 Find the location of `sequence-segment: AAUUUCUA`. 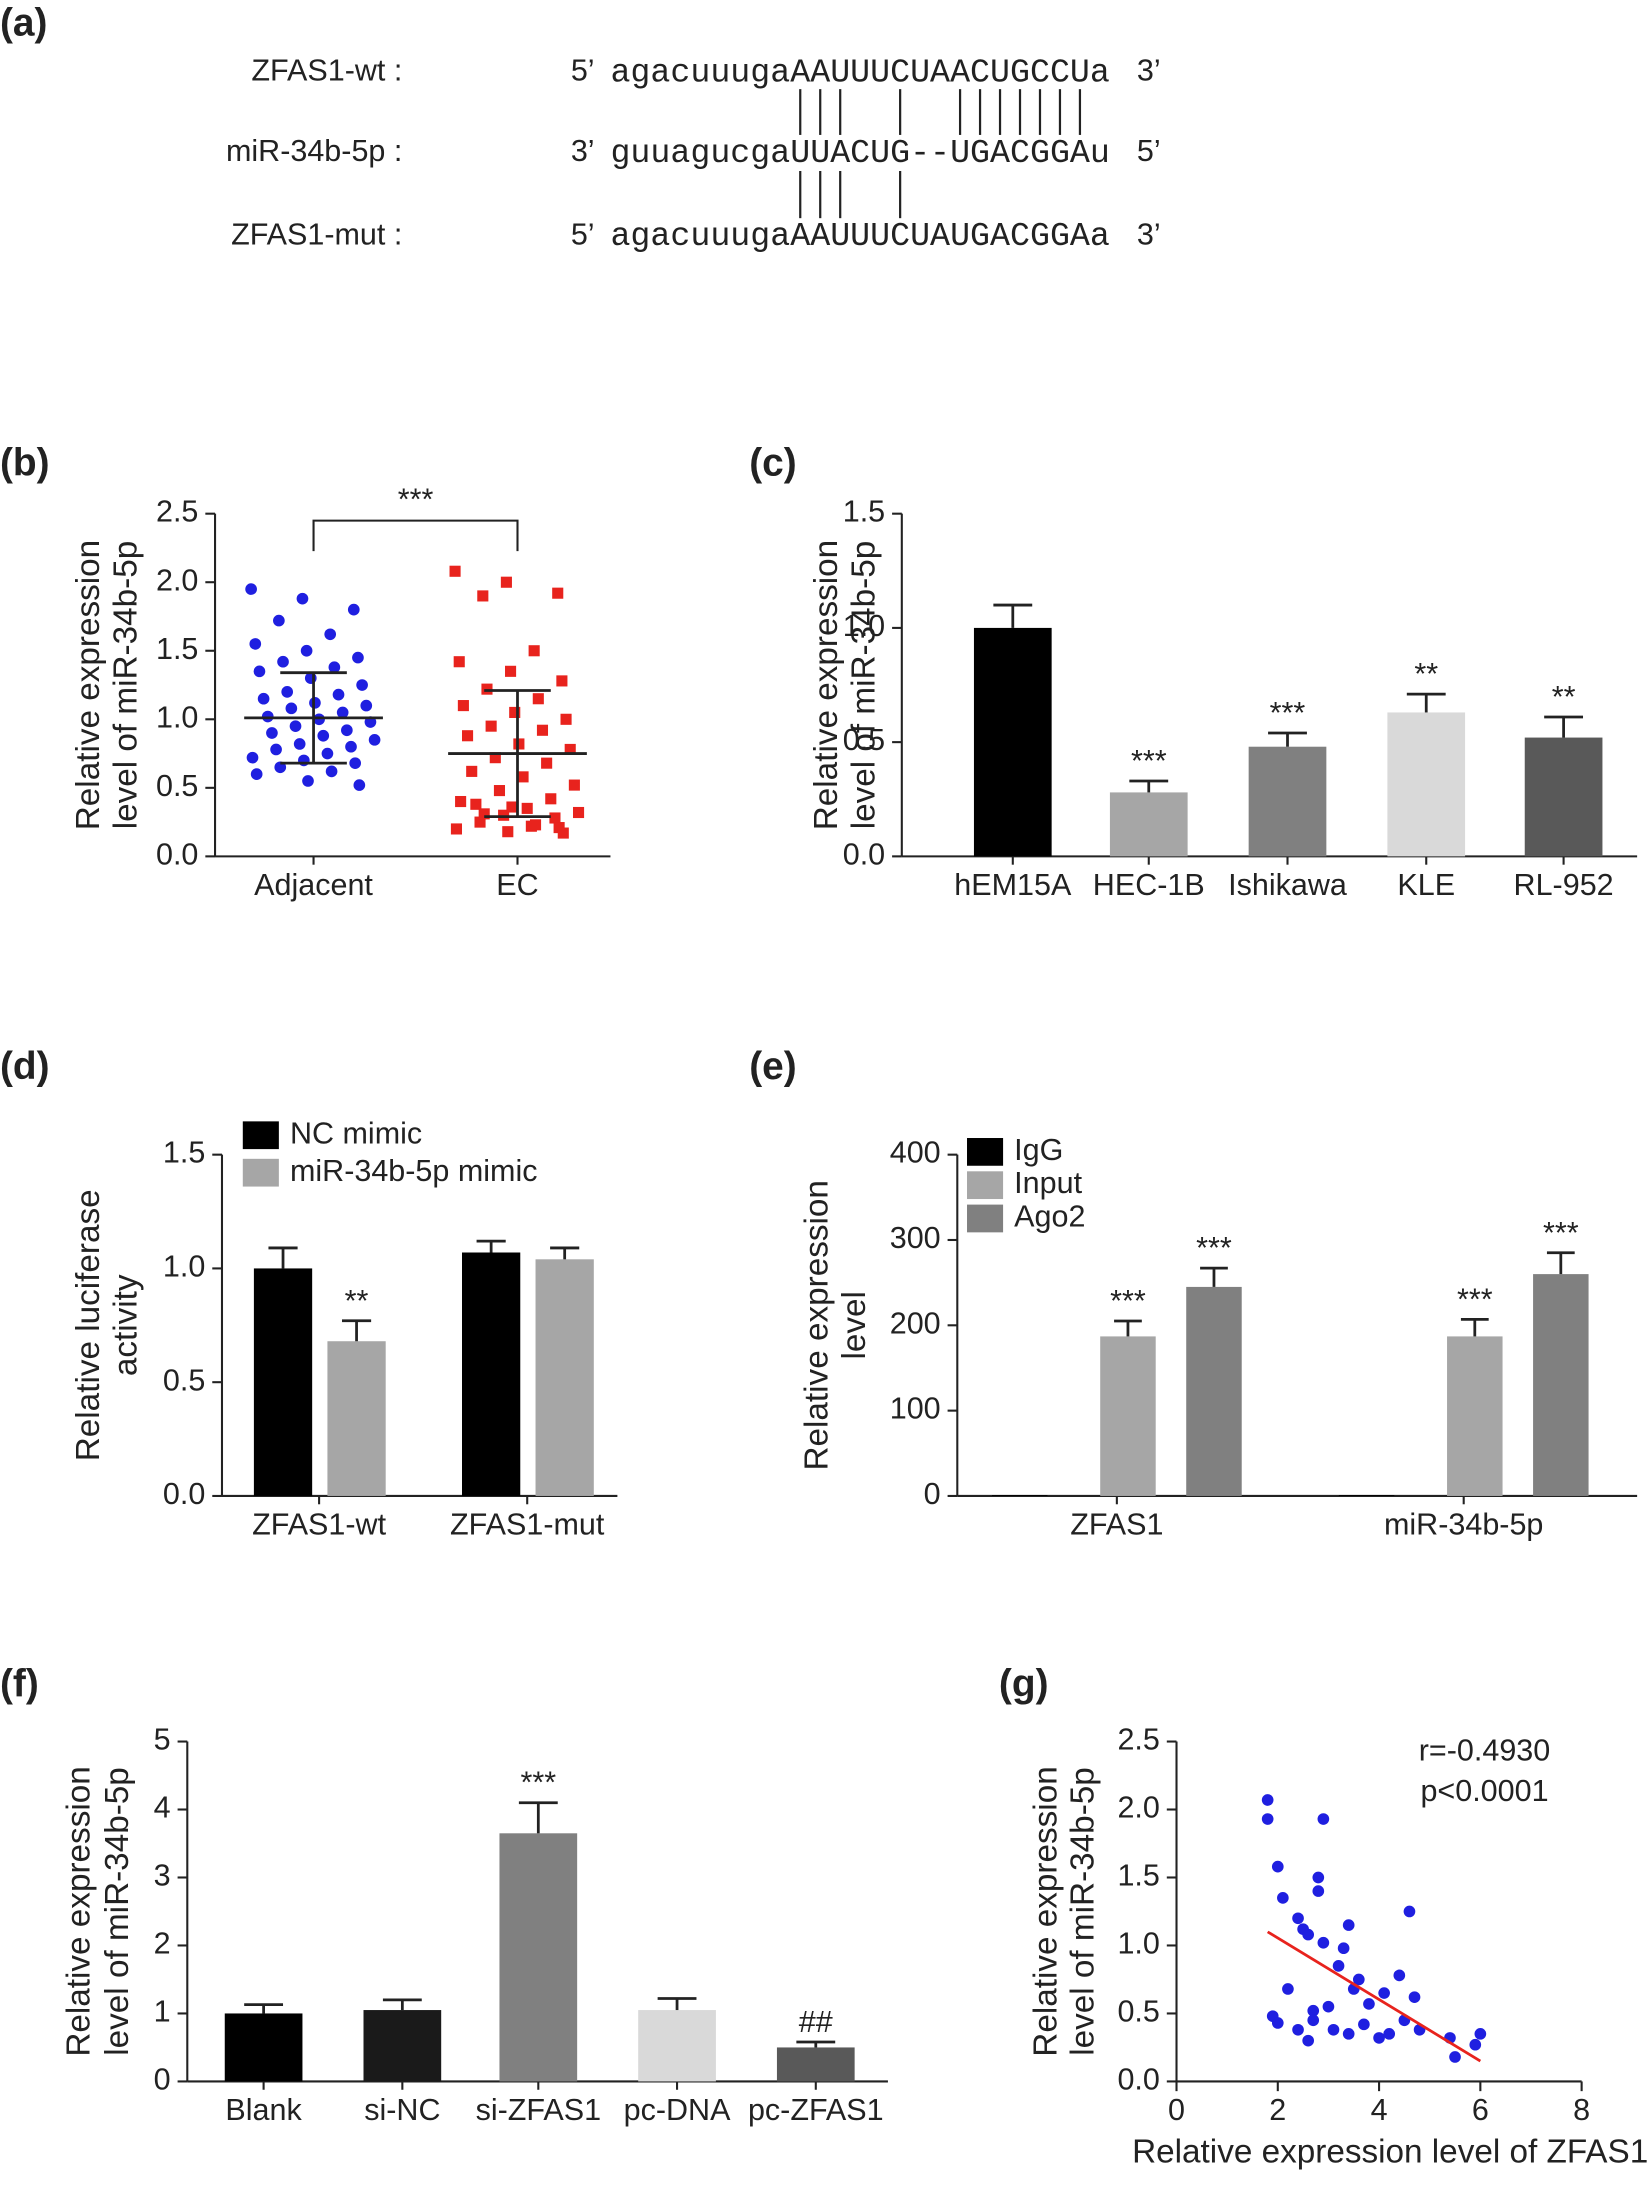

sequence-segment: AAUUUCUA is located at coordinates (870, 236).